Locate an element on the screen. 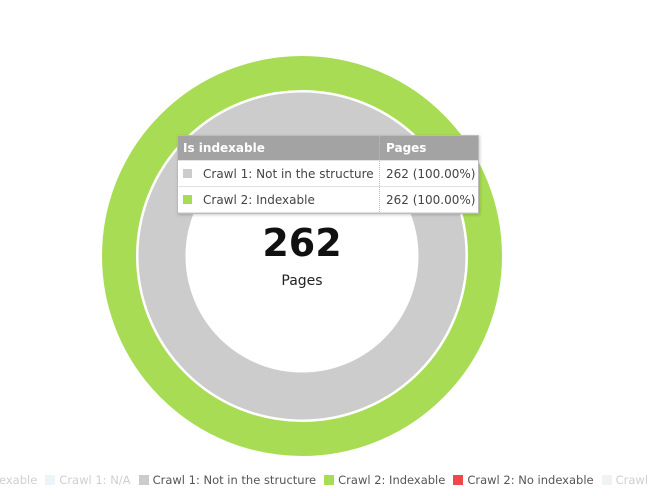 Image resolution: width=651 pixels, height=496 pixels. series-name: Crawl 1: Not in the structure is located at coordinates (288, 173).